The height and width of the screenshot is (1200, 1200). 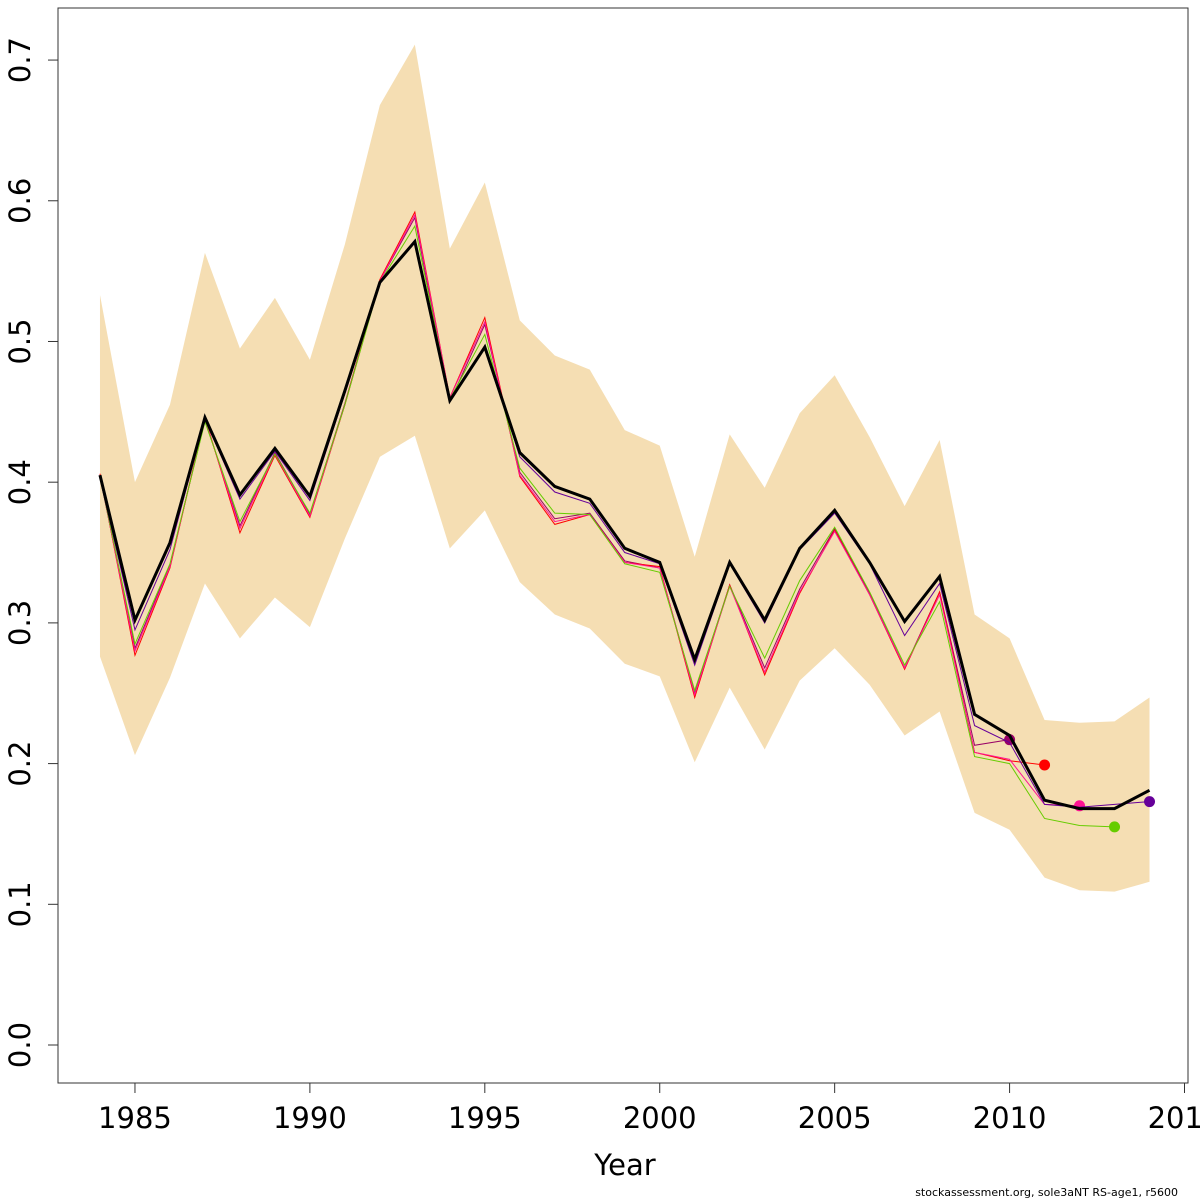 I want to click on x-tick-label: 1995, so click(x=485, y=1118).